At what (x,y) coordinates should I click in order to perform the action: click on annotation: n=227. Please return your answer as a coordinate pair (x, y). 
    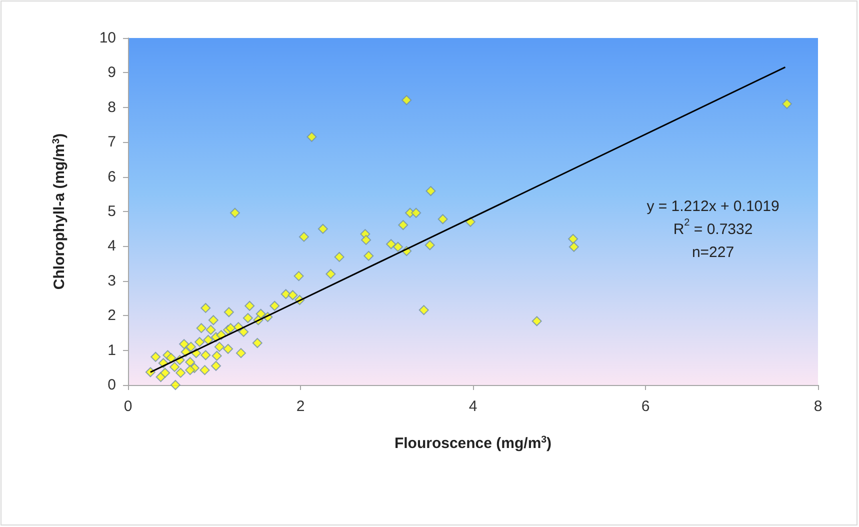
    Looking at the image, I should click on (713, 252).